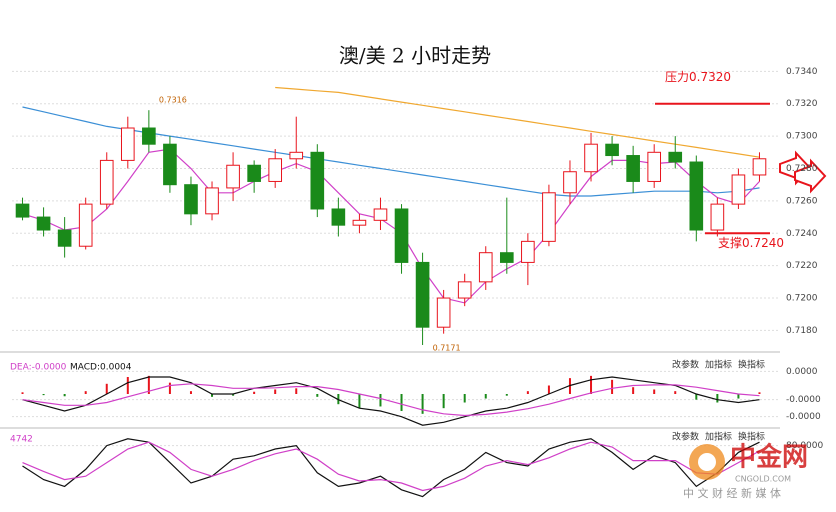  What do you see at coordinates (802, 372) in the screenshot?
I see `y-tick-label: 0.0000` at bounding box center [802, 372].